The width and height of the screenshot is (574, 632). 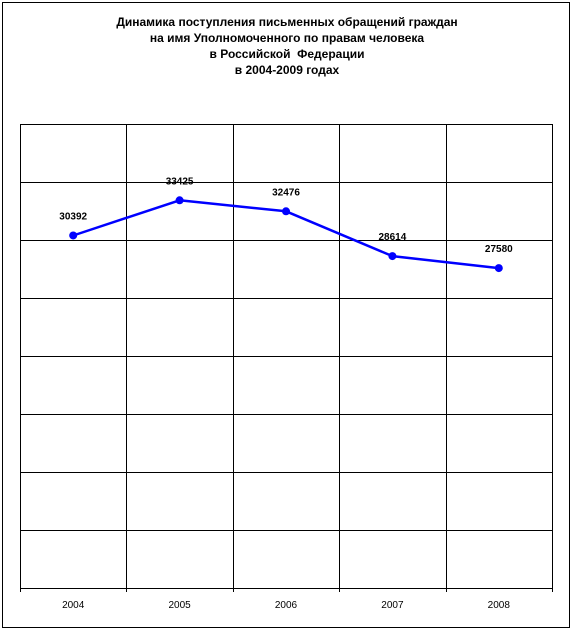 What do you see at coordinates (180, 181) in the screenshot?
I see `data-label: 33425` at bounding box center [180, 181].